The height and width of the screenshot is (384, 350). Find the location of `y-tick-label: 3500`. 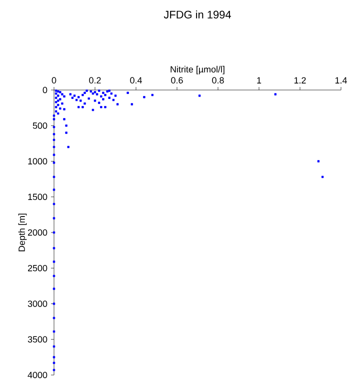

y-tick-label: 3500 is located at coordinates (38, 339).